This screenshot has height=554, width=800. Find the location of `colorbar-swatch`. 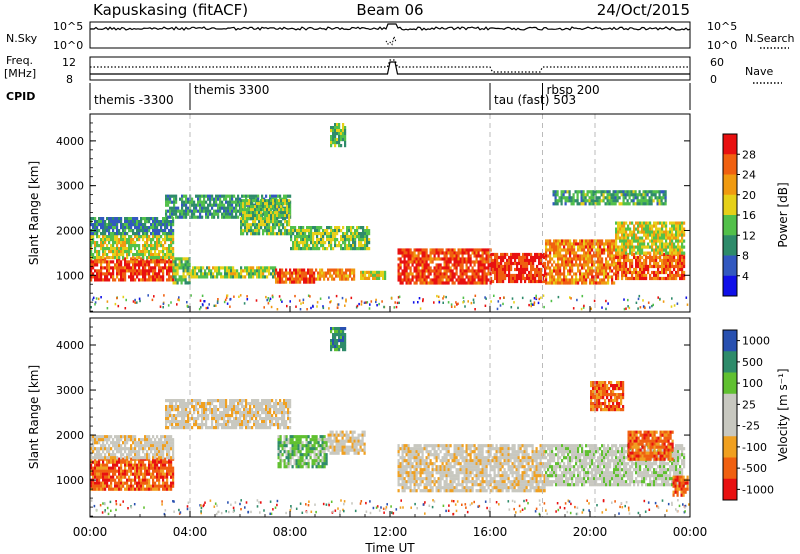

colorbar-swatch is located at coordinates (730, 164).